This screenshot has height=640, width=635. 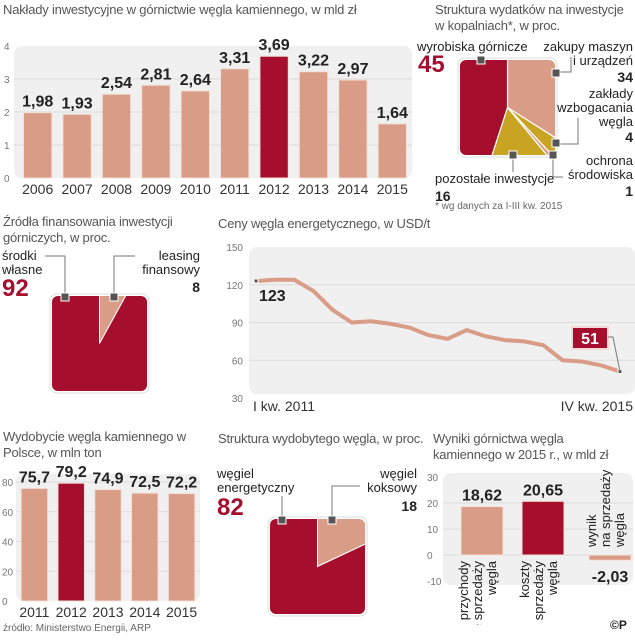 I want to click on plot-background, so click(x=442, y=320).